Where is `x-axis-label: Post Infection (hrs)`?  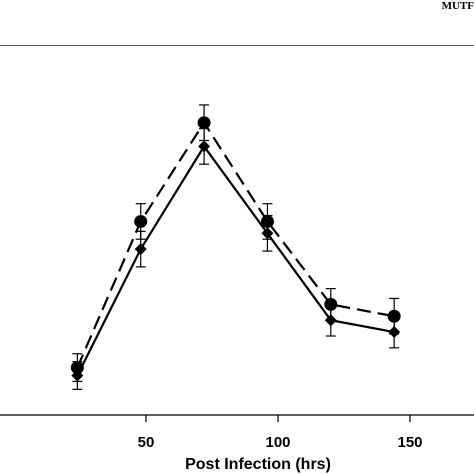 x-axis-label: Post Infection (hrs) is located at coordinates (258, 464).